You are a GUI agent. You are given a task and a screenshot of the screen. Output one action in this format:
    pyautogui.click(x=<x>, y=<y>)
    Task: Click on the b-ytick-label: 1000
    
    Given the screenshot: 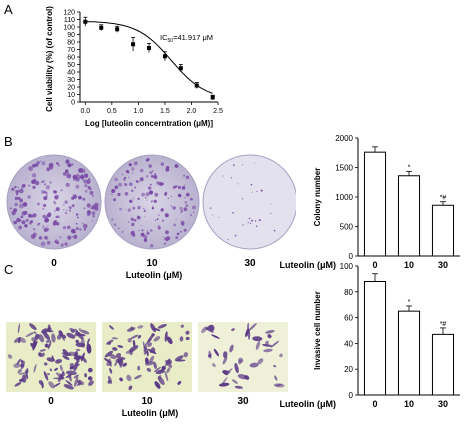 What is the action you would take?
    pyautogui.click(x=344, y=197)
    